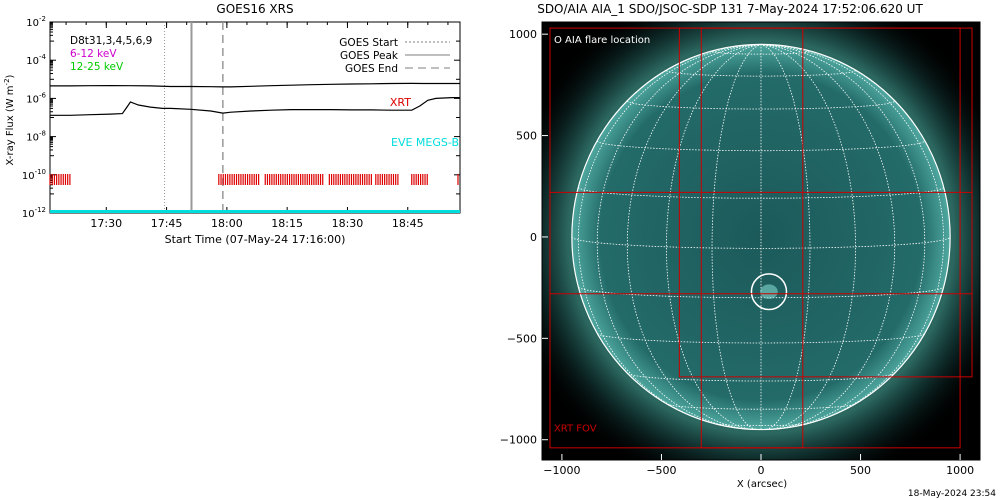 This screenshot has height=500, width=1000. I want to click on goes-marker-legend-item: GOES End, so click(371, 69).